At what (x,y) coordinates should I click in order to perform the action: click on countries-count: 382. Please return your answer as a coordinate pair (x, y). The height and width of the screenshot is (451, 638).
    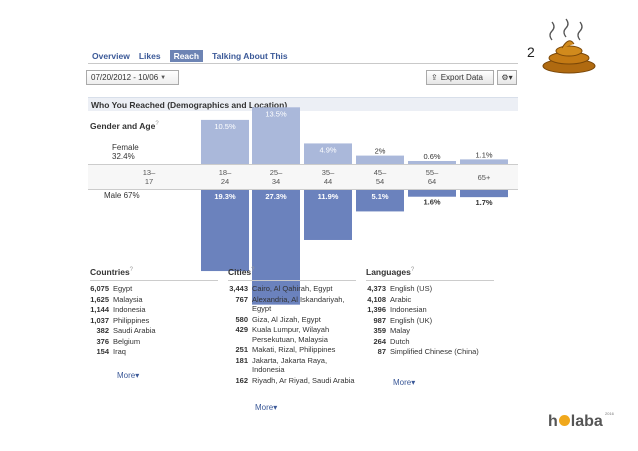
    Looking at the image, I should click on (102, 330).